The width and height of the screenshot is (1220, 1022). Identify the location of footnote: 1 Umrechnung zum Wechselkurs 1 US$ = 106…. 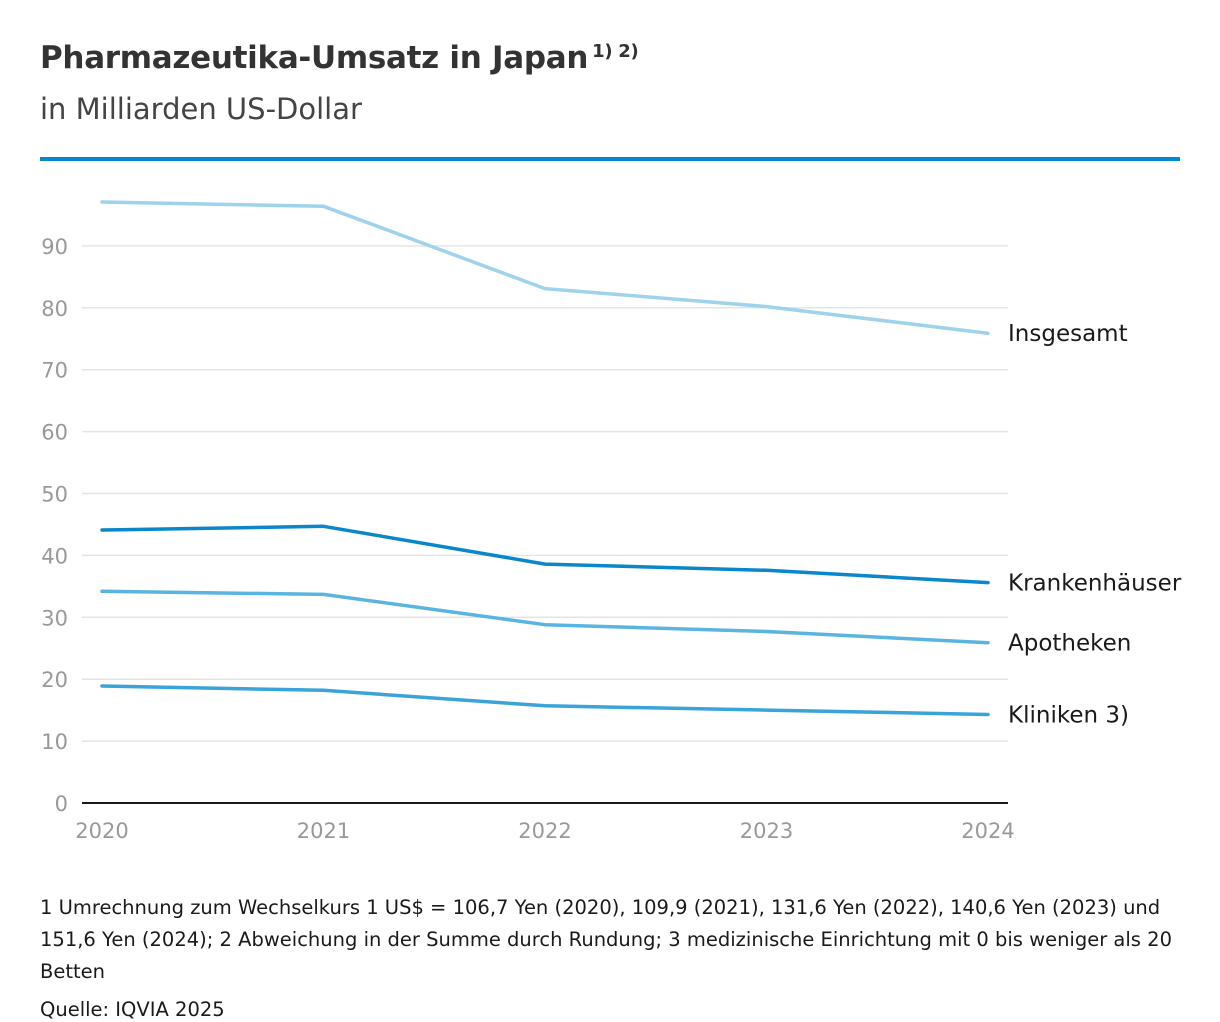
(606, 939).